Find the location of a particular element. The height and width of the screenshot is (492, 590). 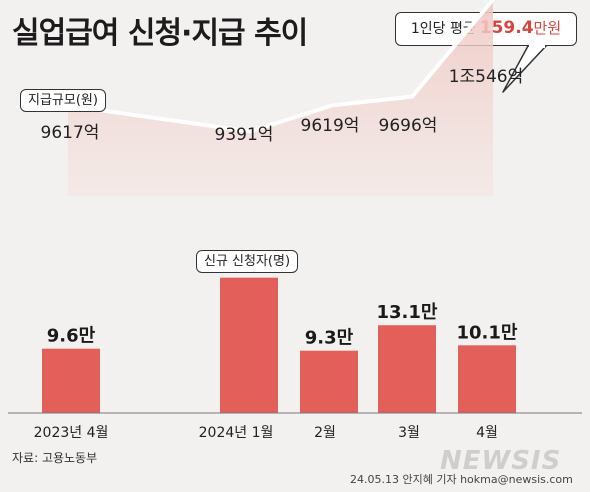

x-axis-labels: 2023년 4월 2024년 1월 2월 3월 4월 is located at coordinates (266, 433).